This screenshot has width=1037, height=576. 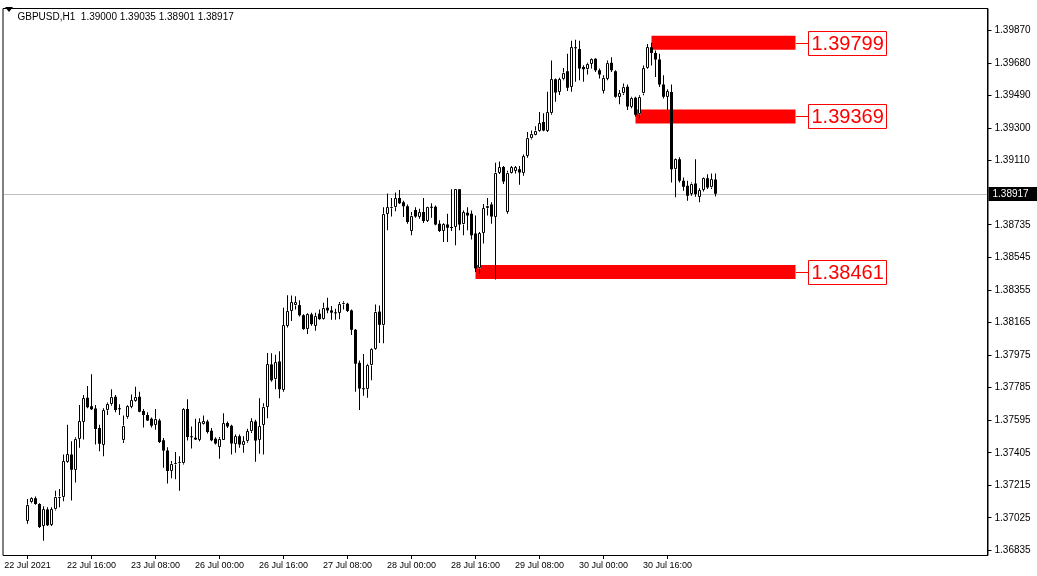 I want to click on x-tick-label: 30 Jul 16:00, so click(x=667, y=564).